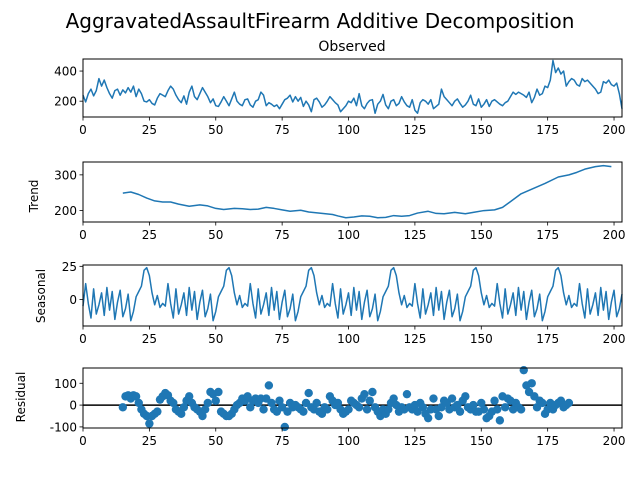  Describe the element at coordinates (65, 211) in the screenshot. I see `trend-ytick-label: 200` at that location.